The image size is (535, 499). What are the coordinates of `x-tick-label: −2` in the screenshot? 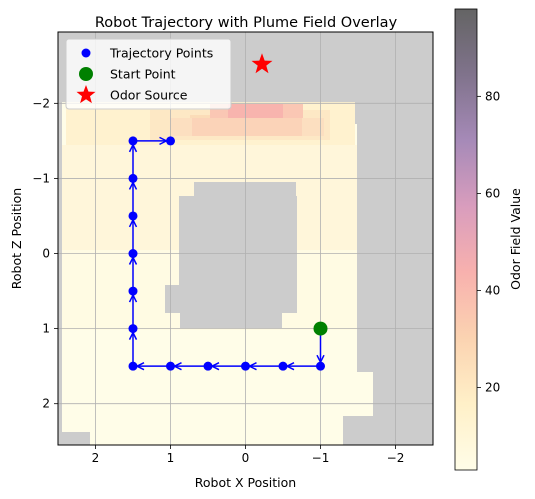 It's located at (396, 458).